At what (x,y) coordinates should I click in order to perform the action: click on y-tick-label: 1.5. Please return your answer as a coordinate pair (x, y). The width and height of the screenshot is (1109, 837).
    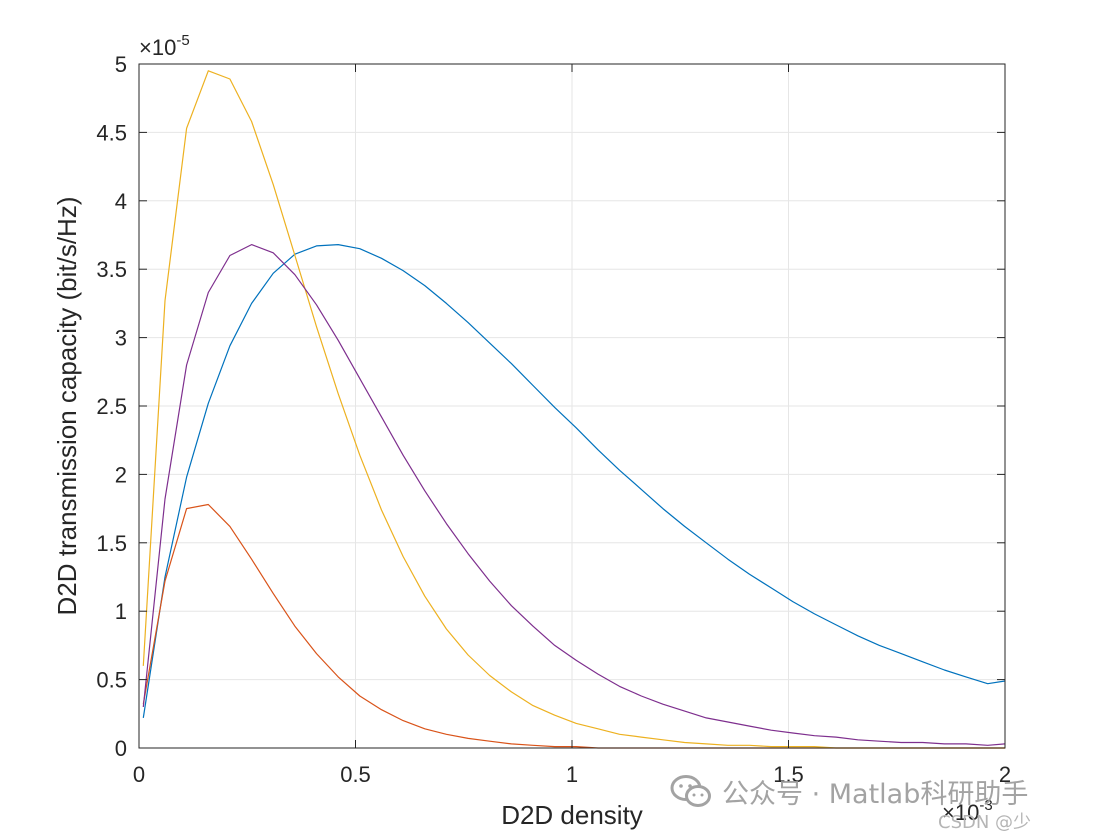
    Looking at the image, I should click on (111, 543).